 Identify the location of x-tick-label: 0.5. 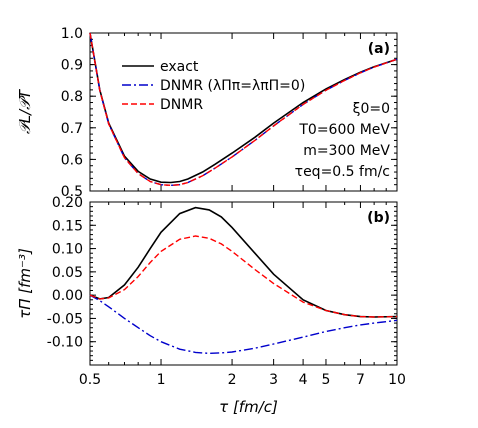
(90, 380).